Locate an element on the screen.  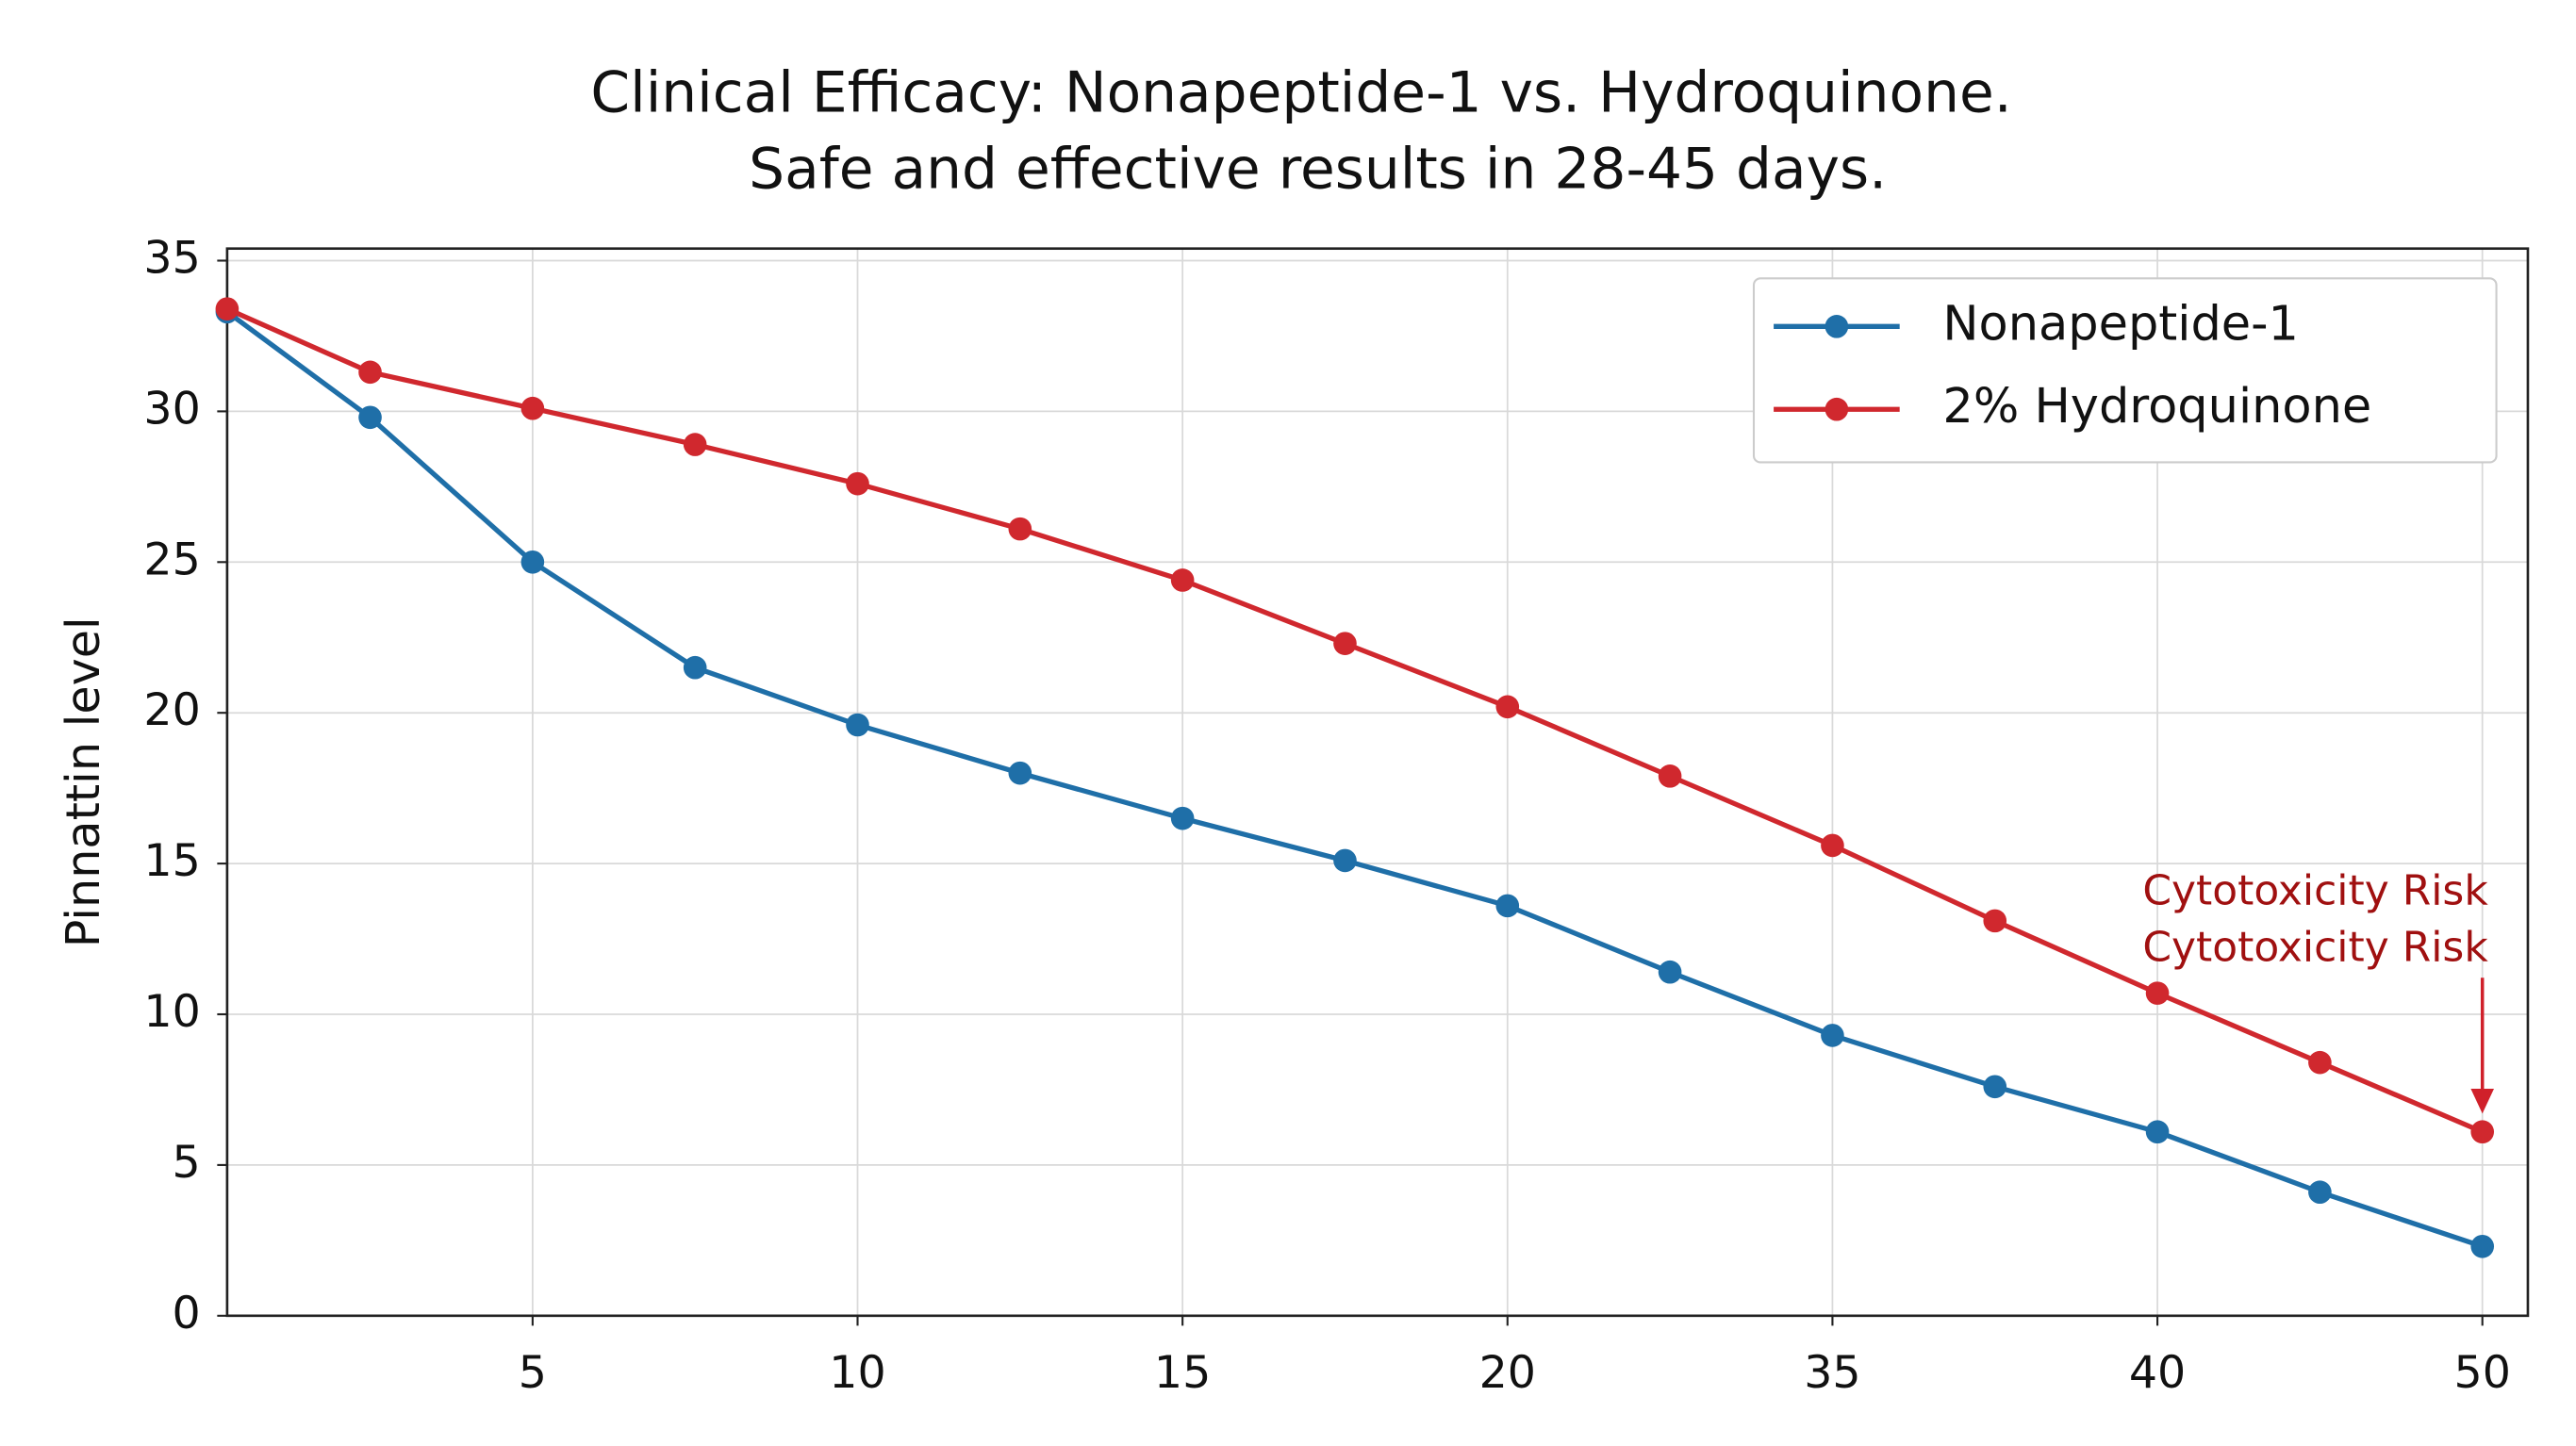
x-tick-label: 20 is located at coordinates (1507, 1373).